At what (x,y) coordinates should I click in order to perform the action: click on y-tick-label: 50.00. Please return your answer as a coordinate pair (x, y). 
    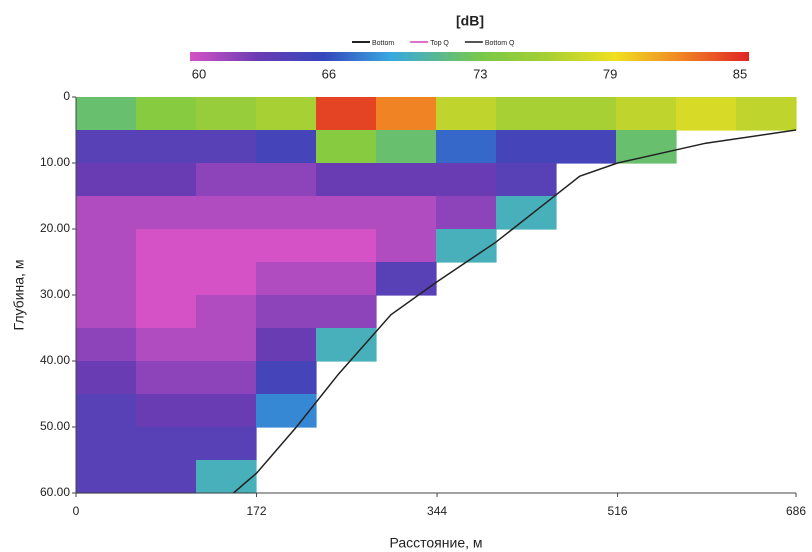
    Looking at the image, I should click on (55, 426).